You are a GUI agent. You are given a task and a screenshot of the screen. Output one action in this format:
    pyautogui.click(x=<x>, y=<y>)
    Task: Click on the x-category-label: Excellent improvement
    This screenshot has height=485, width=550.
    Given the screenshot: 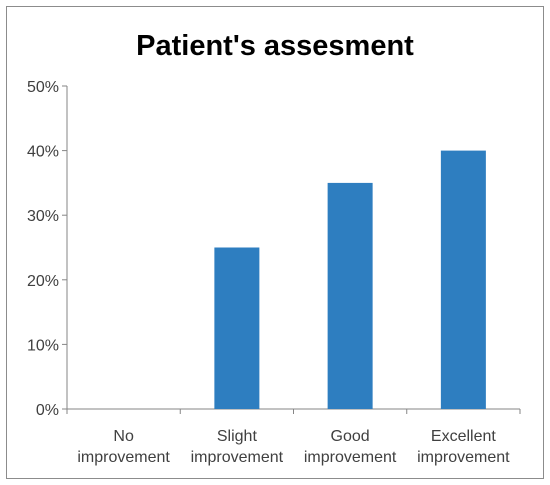 What is the action you would take?
    pyautogui.click(x=463, y=447)
    